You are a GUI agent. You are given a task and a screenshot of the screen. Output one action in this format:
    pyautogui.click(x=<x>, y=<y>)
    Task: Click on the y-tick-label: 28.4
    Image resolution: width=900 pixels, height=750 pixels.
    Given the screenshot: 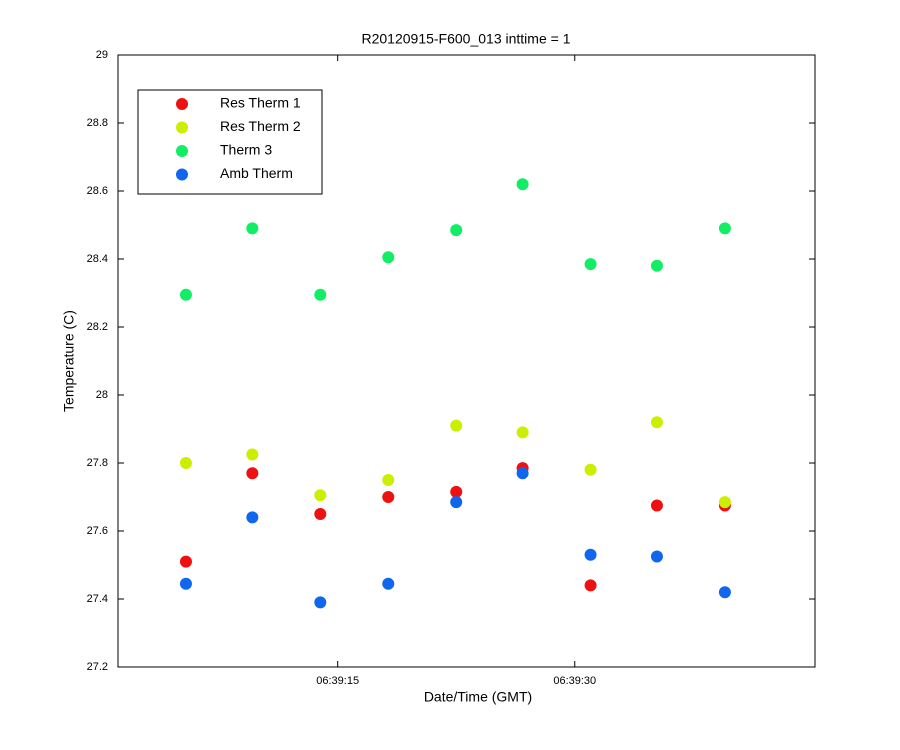 What is the action you would take?
    pyautogui.click(x=97, y=259)
    